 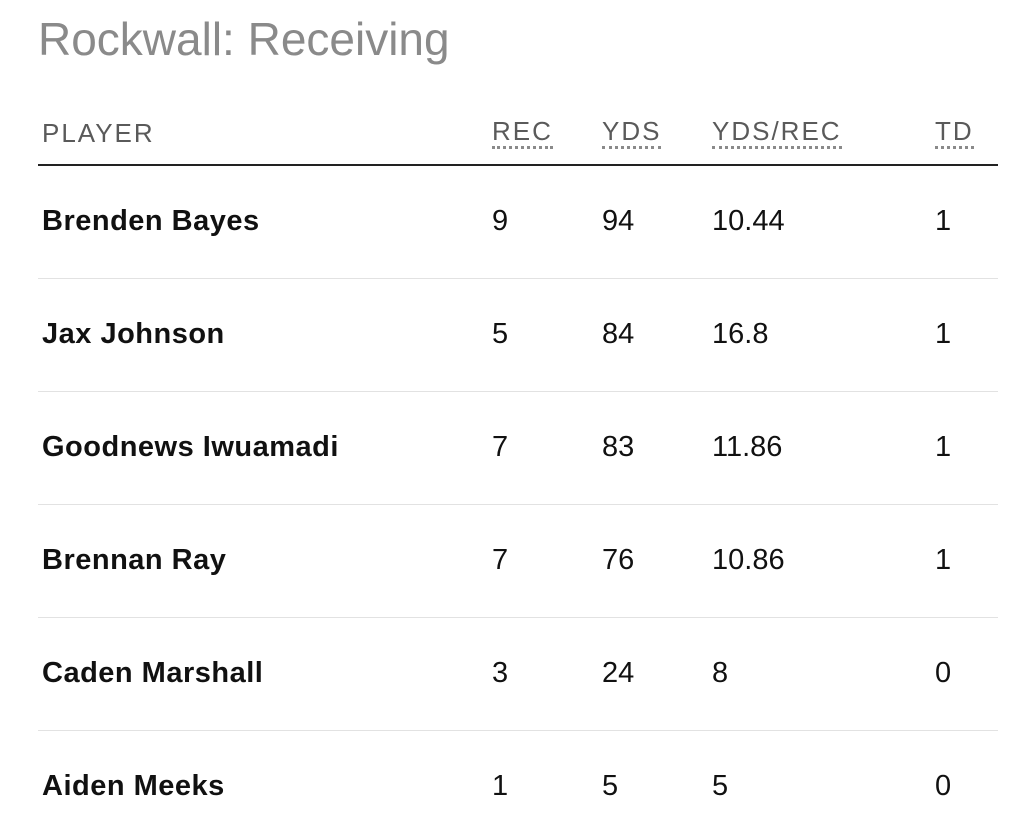 I want to click on title: Rockwall: Receiving, so click(x=244, y=39).